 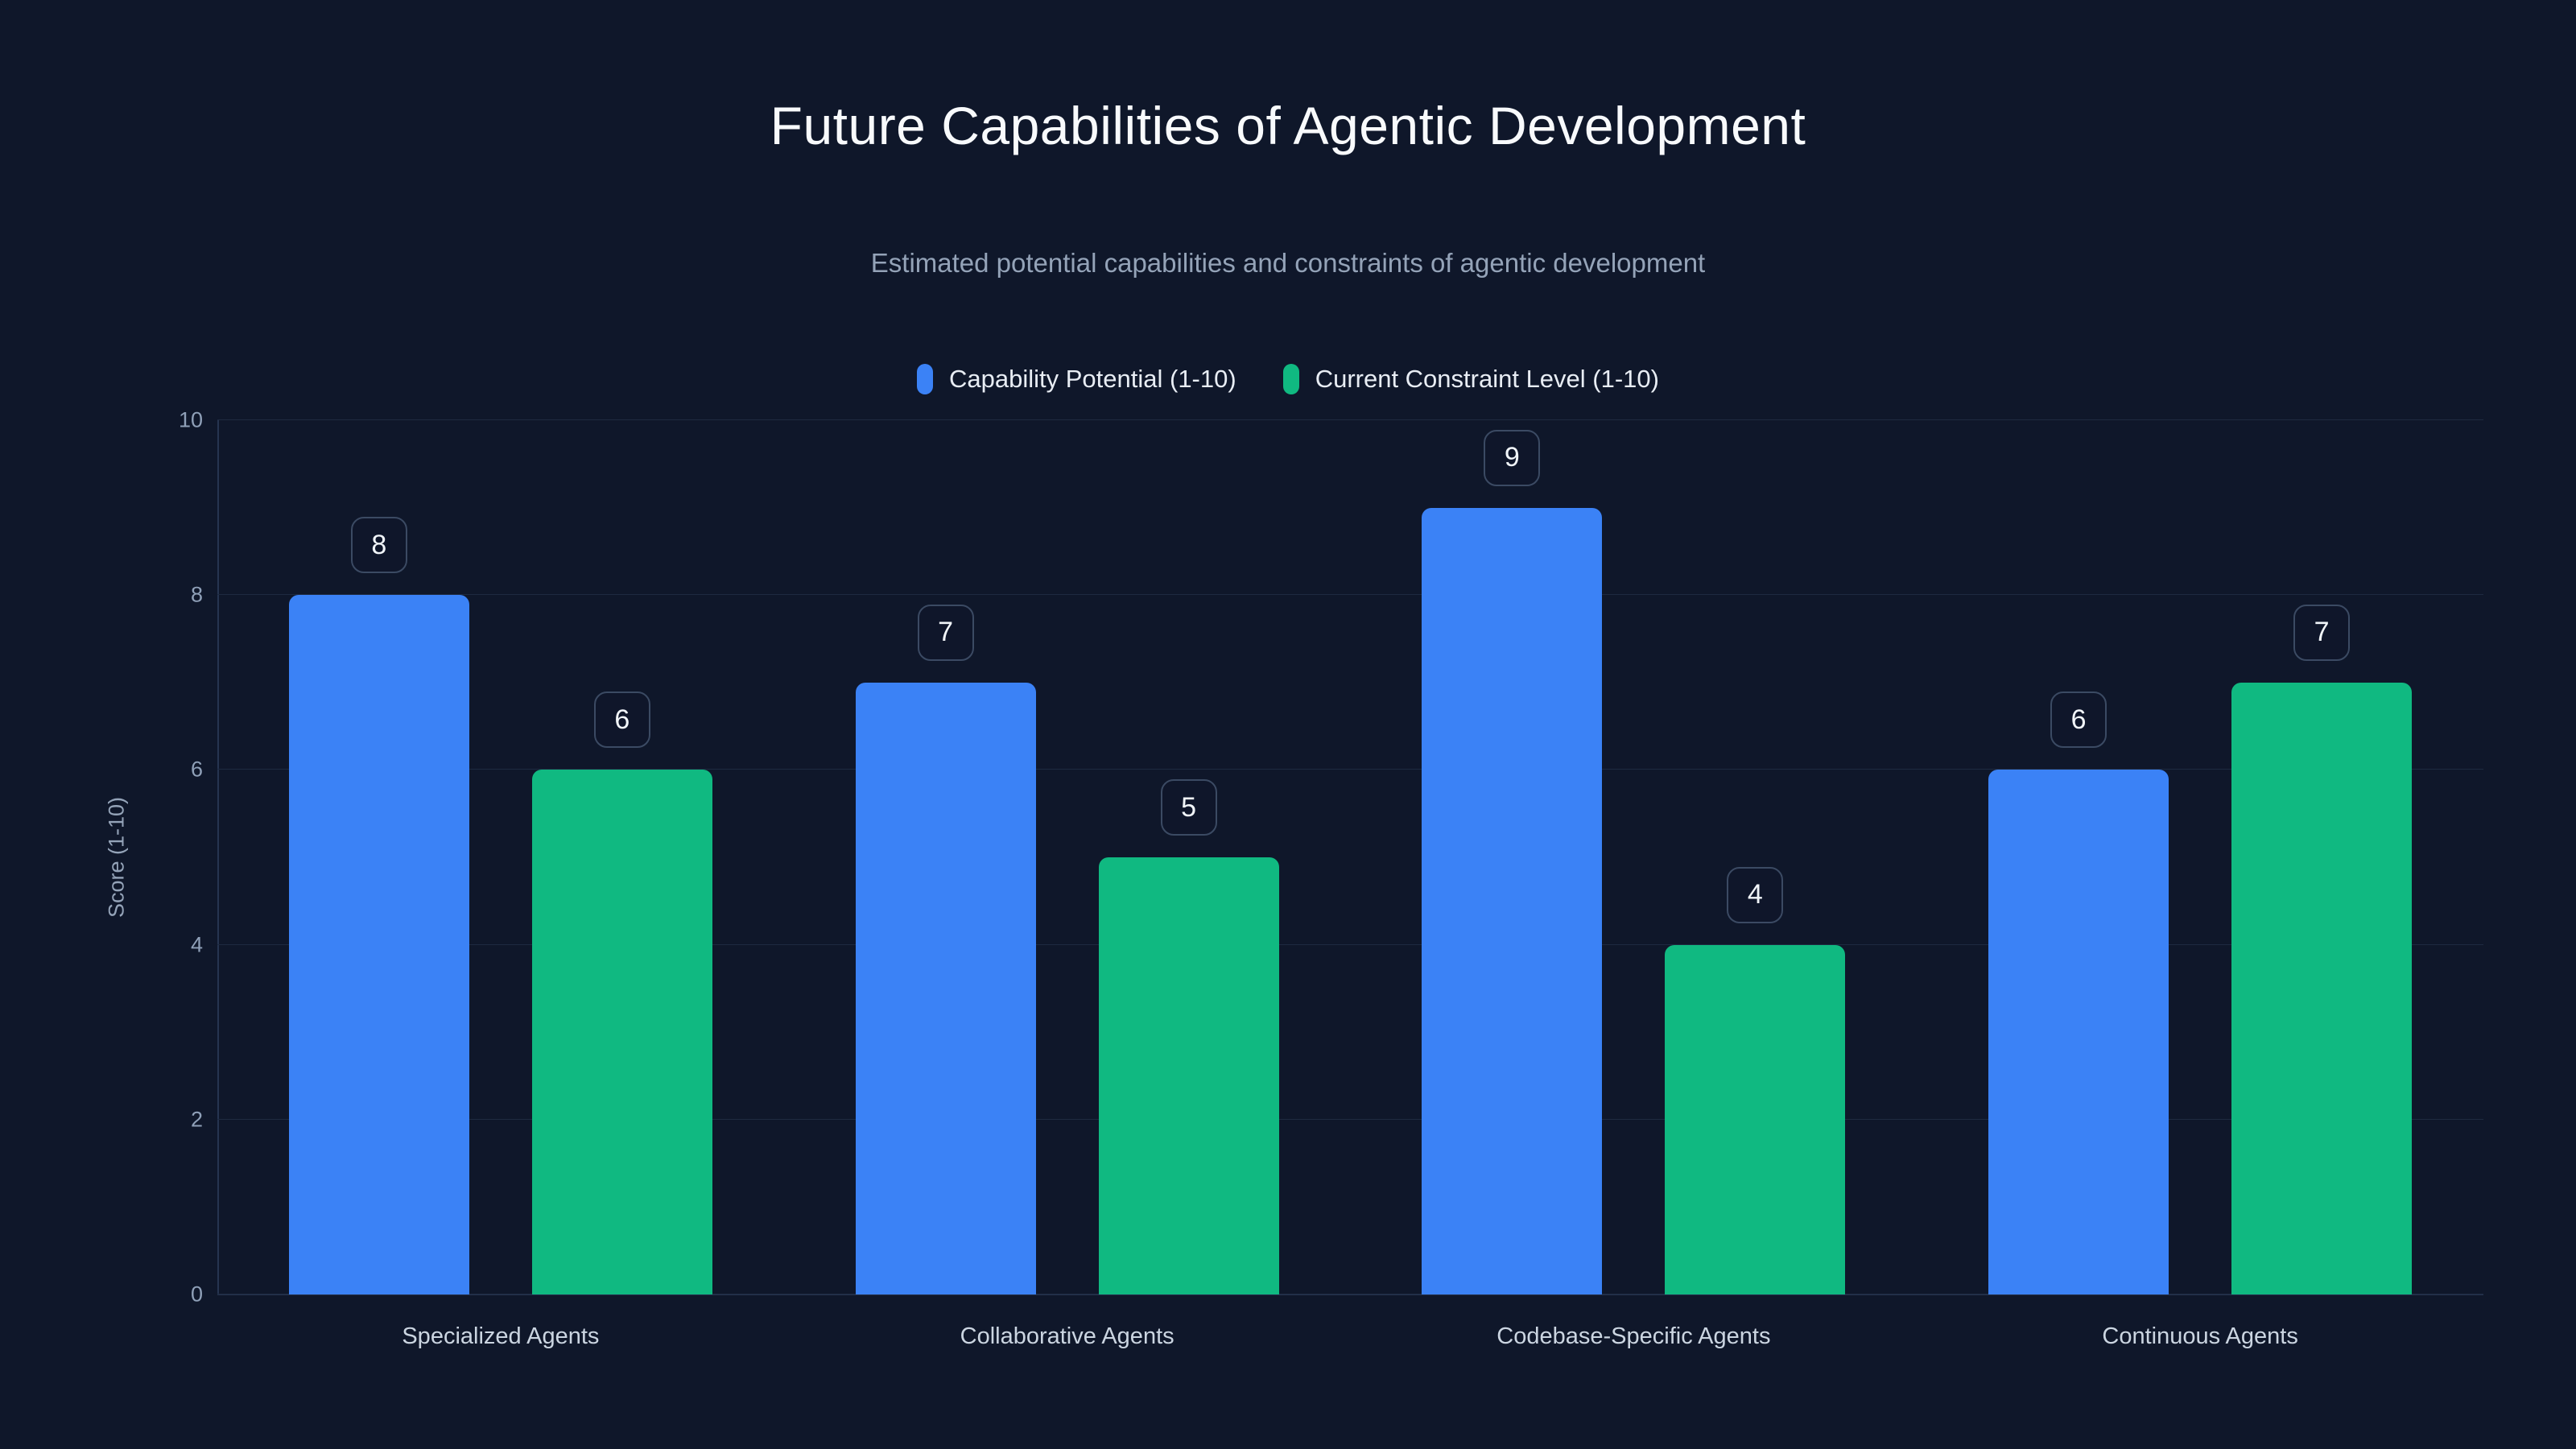 I want to click on value-badge: 9, so click(x=1512, y=457).